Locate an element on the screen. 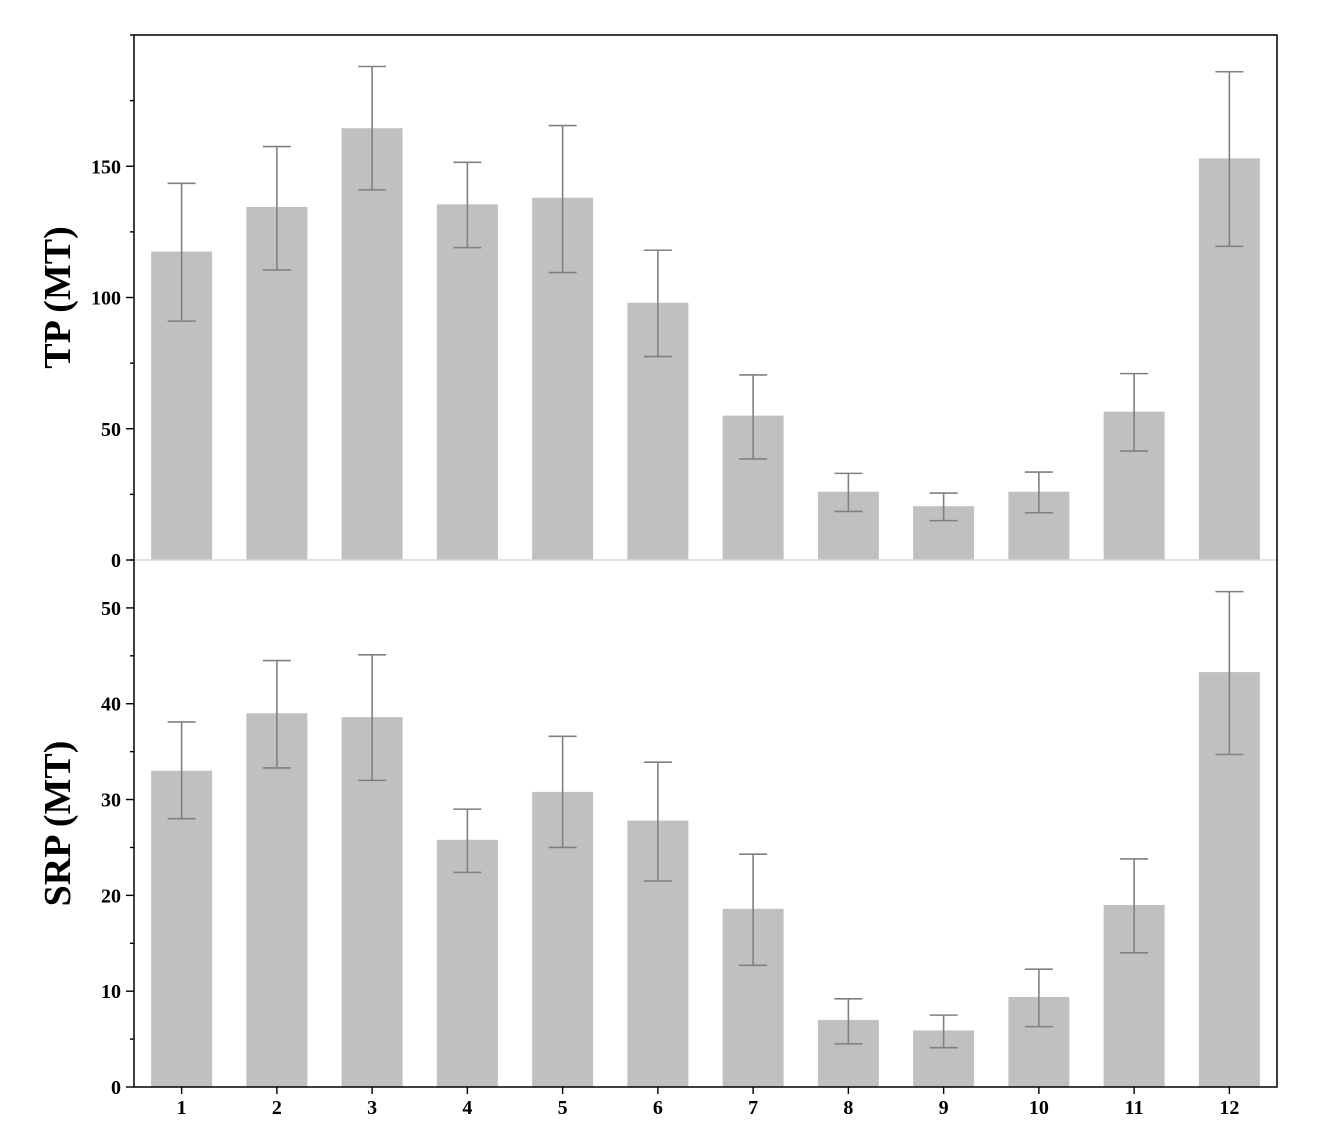 This screenshot has height=1139, width=1340. x-tick-label: 10 is located at coordinates (1039, 1108).